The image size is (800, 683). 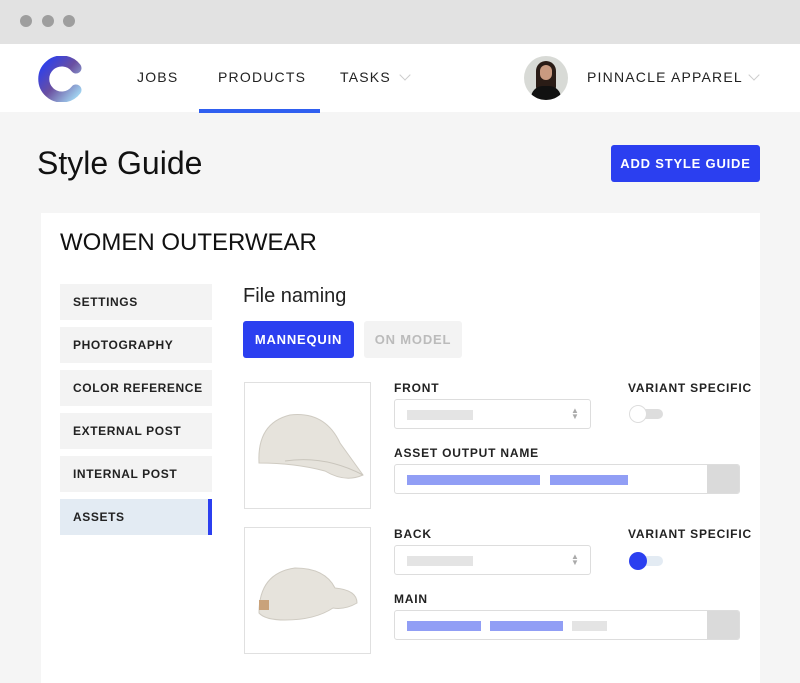 I want to click on sidebar-item-color-reference: COLOR REFERENCE, so click(x=136, y=388).